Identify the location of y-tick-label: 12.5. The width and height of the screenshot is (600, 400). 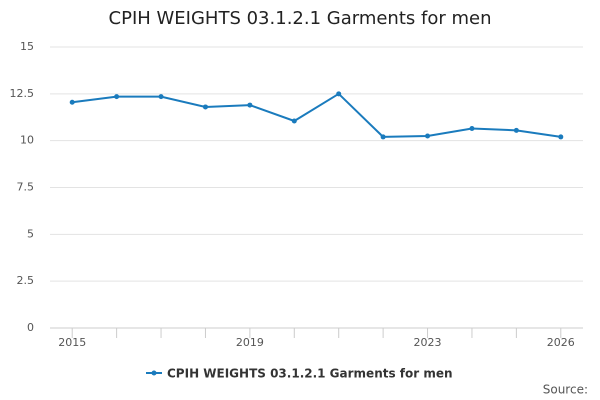
(22, 93).